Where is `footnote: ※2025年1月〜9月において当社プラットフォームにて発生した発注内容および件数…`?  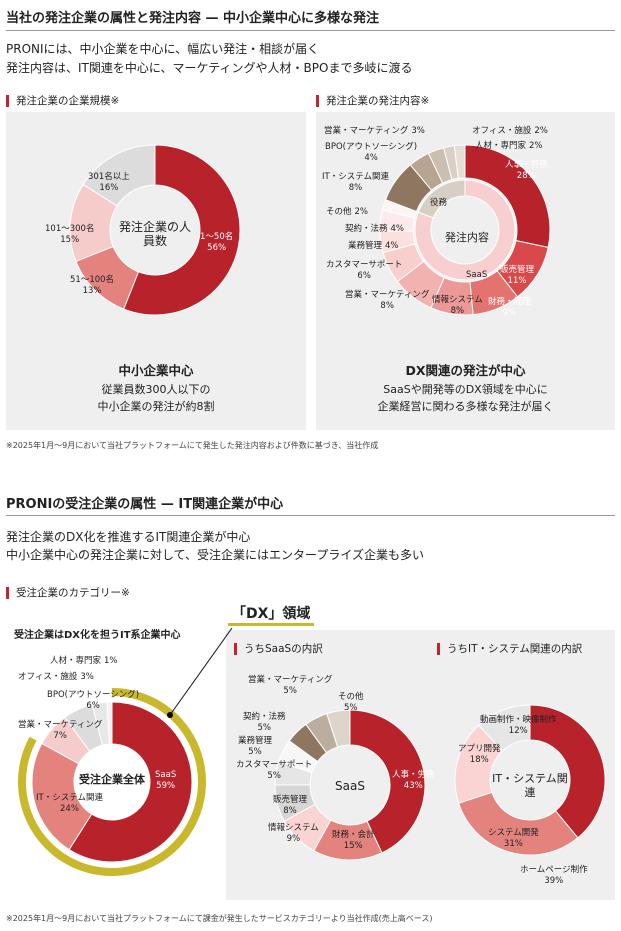 footnote: ※2025年1月〜9月において当社プラットフォームにて発生した発注内容および件数… is located at coordinates (192, 445).